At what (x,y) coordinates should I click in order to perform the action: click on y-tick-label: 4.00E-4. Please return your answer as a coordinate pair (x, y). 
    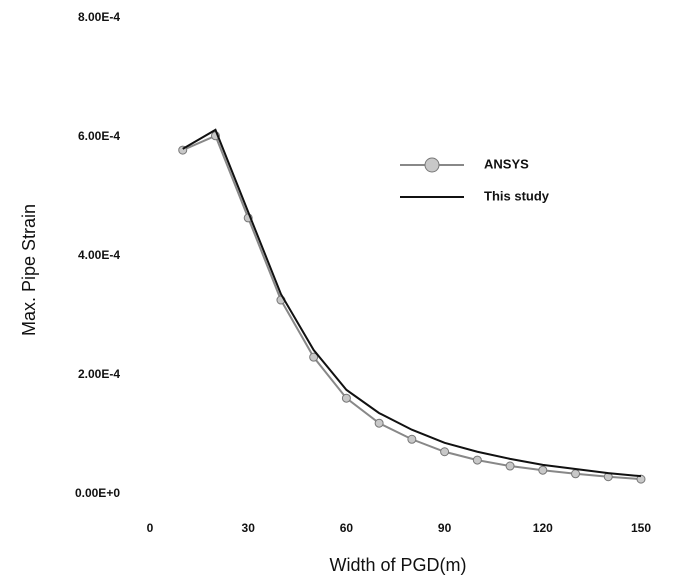
    Looking at the image, I should click on (99, 255).